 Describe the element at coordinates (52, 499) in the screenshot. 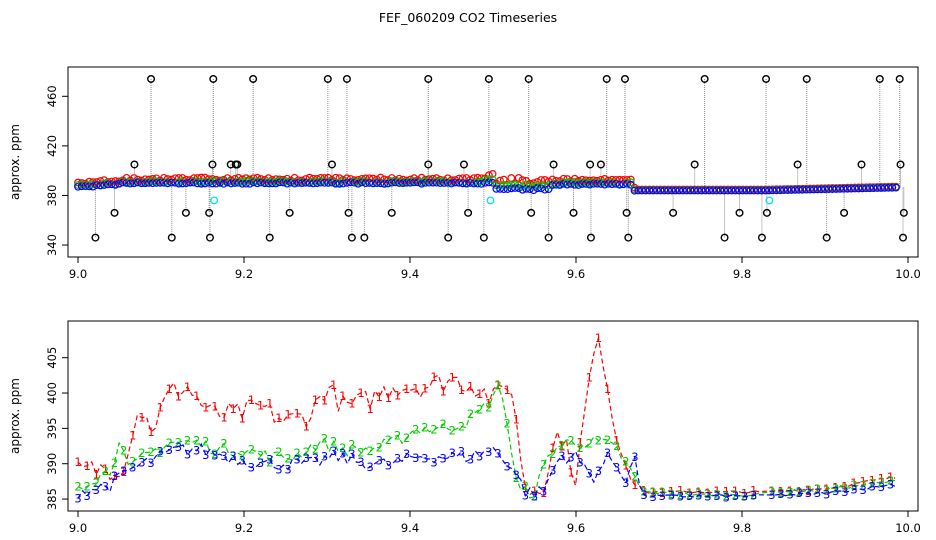

I see `panel2-ytick-label: 385` at that location.